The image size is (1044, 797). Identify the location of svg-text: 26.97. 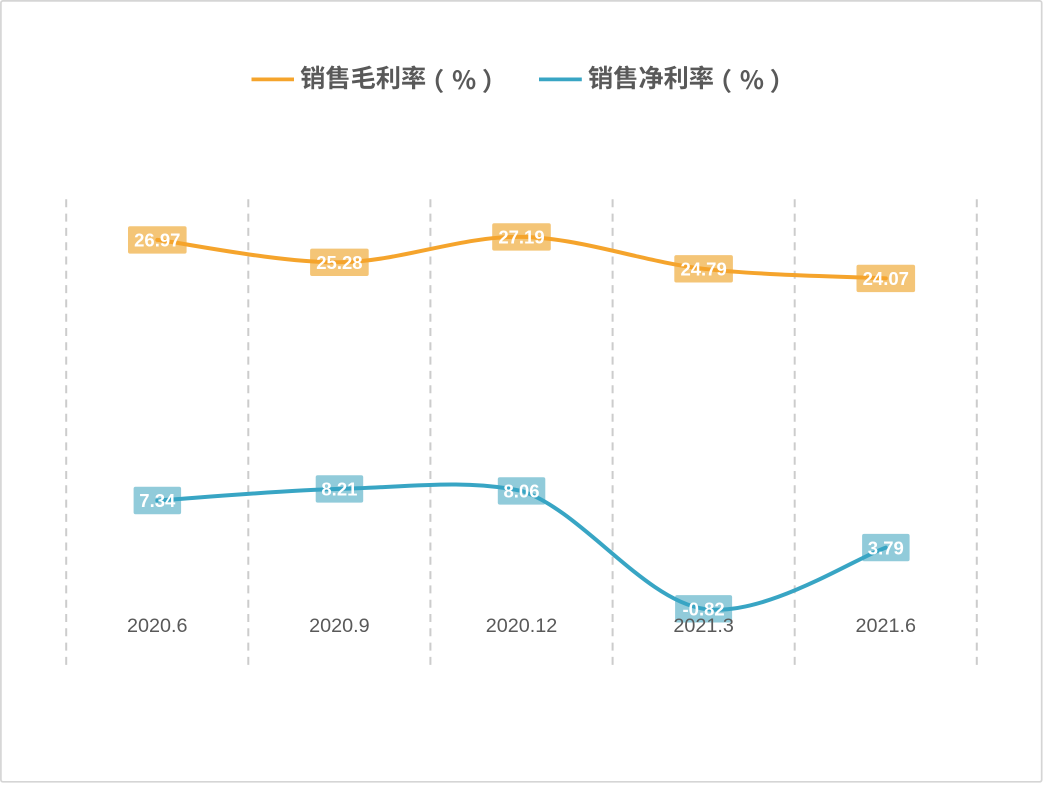
(157, 240).